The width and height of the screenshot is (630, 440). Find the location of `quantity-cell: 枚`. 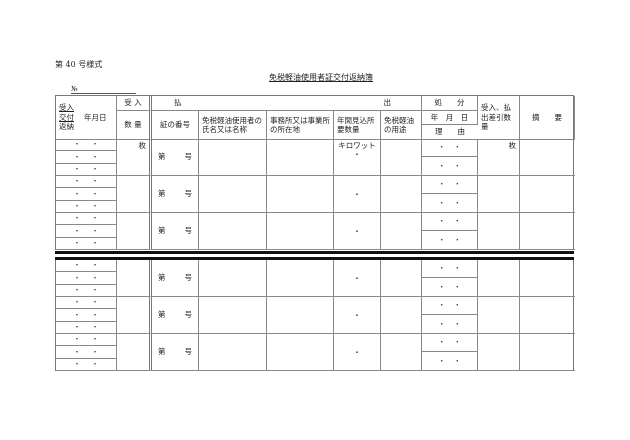

quantity-cell: 枚 is located at coordinates (134, 157).